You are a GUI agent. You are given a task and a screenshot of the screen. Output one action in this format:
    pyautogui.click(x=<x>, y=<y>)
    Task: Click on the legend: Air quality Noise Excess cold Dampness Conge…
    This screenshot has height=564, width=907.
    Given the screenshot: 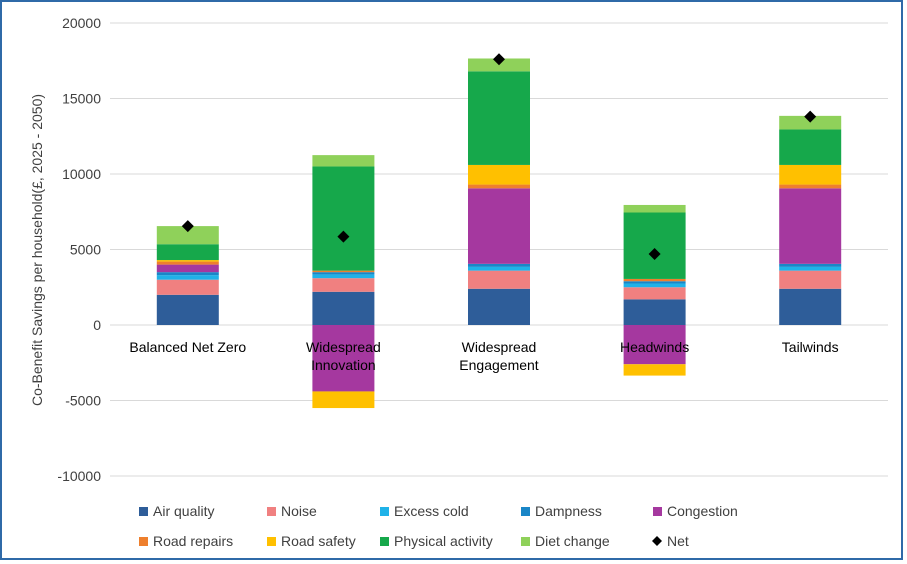 What is the action you would take?
    pyautogui.click(x=438, y=526)
    